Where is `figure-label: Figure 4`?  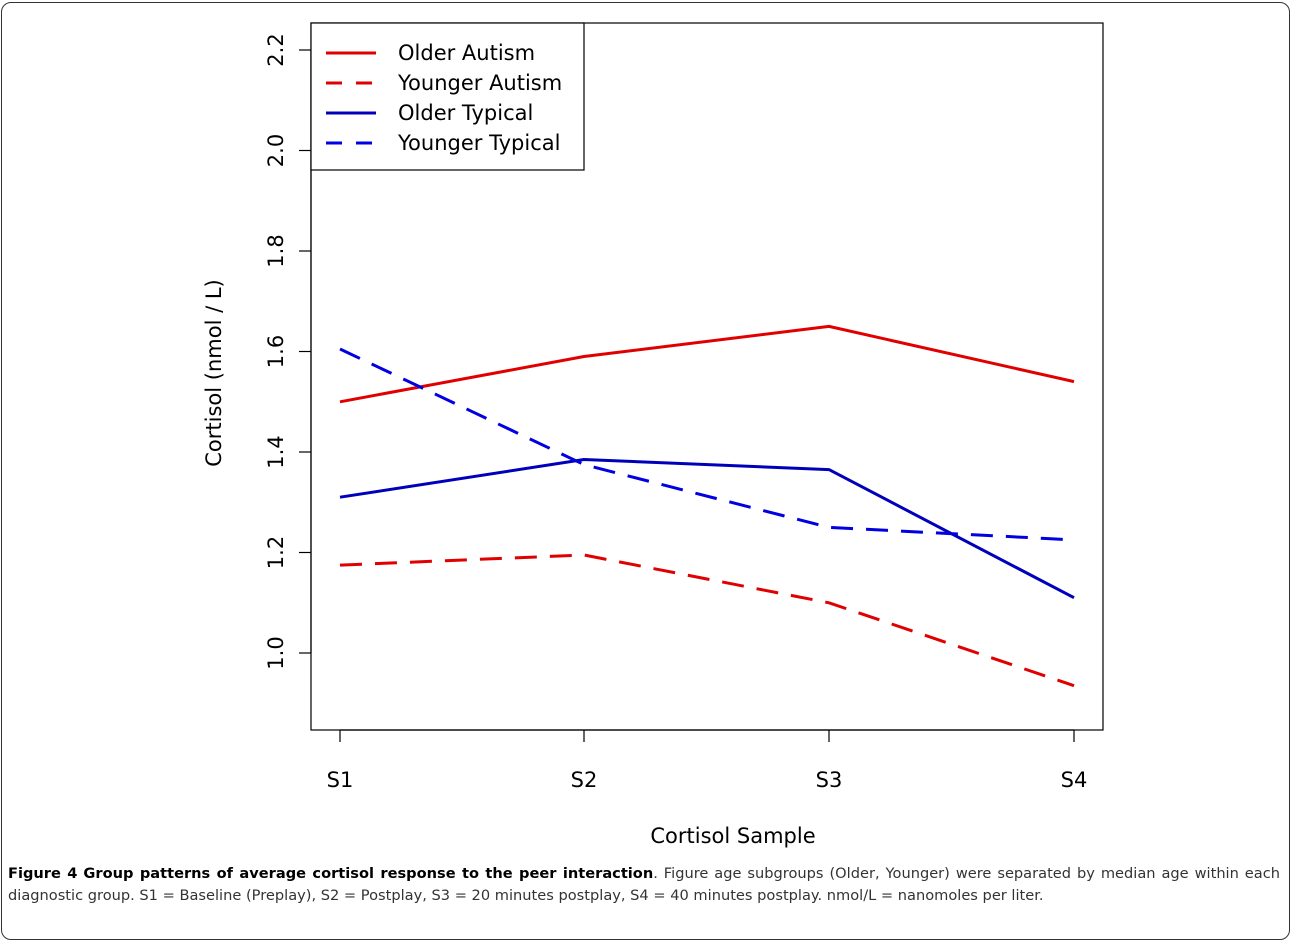 figure-label: Figure 4 is located at coordinates (43, 873).